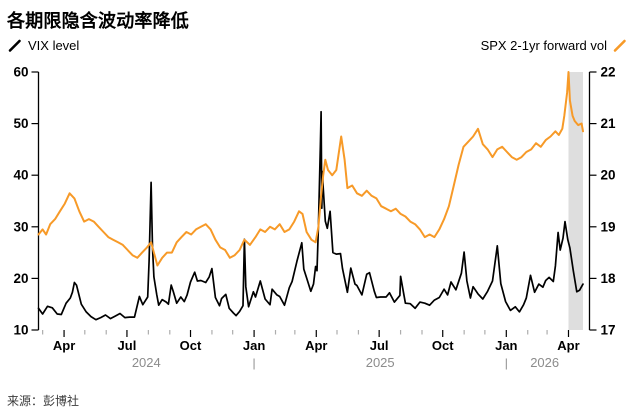  I want to click on x-axis-year-label: 2024, so click(146, 362).